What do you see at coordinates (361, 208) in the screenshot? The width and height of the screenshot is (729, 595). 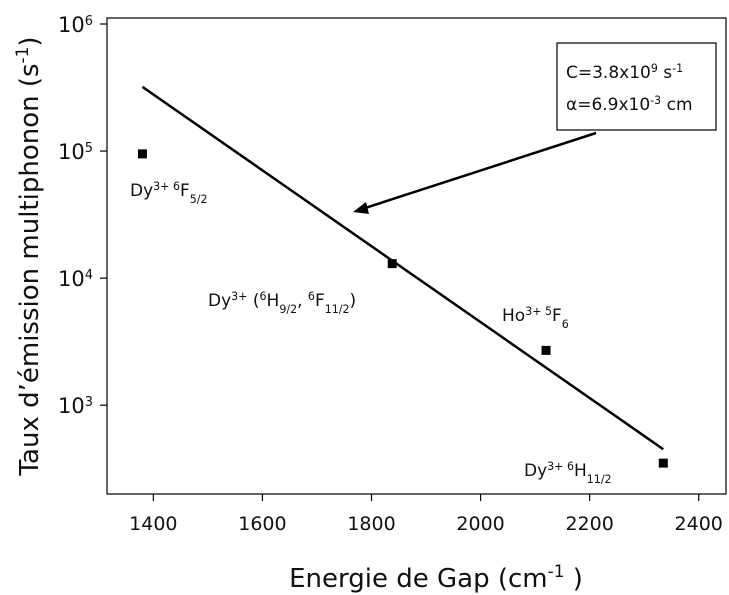 I see `arrow-head` at bounding box center [361, 208].